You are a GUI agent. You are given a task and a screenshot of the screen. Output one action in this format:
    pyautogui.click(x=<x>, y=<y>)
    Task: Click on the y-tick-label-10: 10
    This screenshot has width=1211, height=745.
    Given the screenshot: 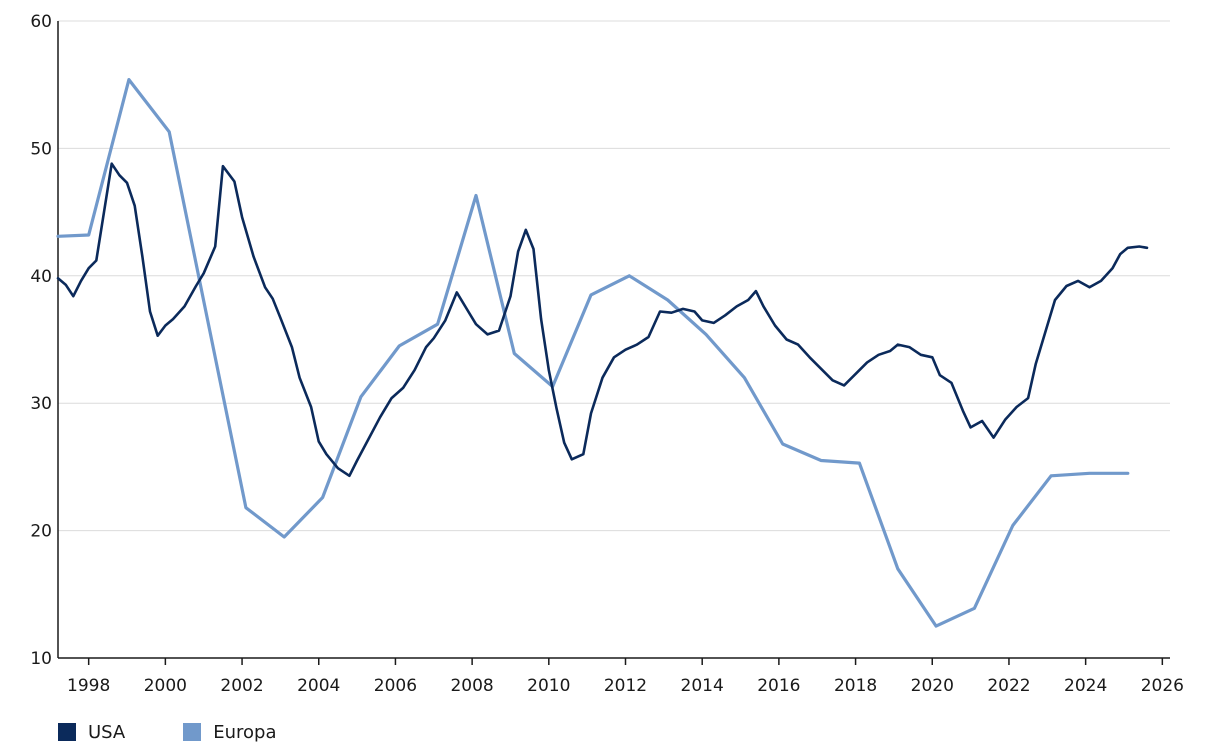 What is the action you would take?
    pyautogui.click(x=41, y=659)
    